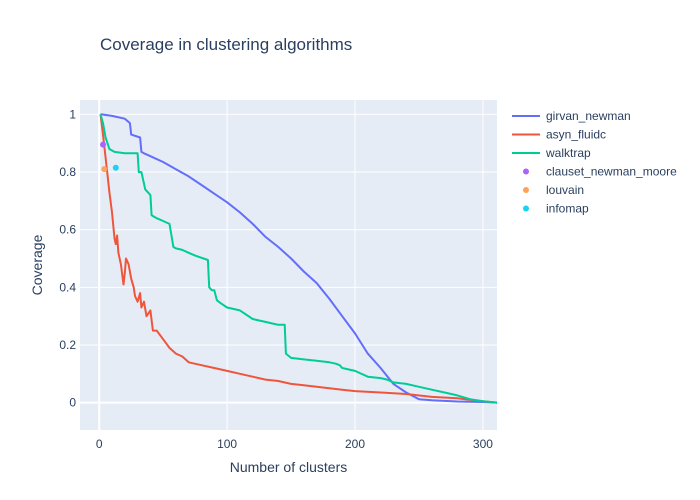 The height and width of the screenshot is (500, 700). What do you see at coordinates (227, 444) in the screenshot?
I see `x-tick-label: 100` at bounding box center [227, 444].